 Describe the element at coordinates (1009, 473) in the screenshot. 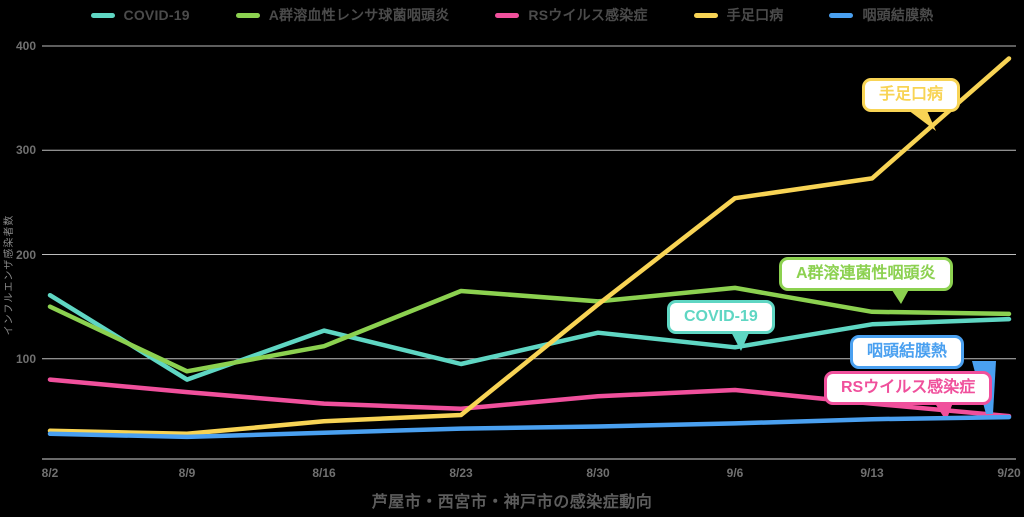

I see `x-tick-9-20: 9/20` at that location.